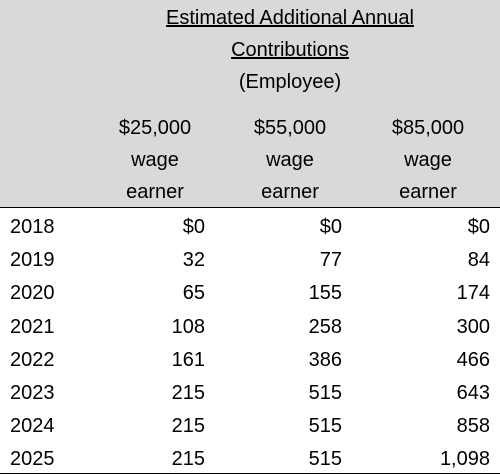  I want to click on column-header: $25,000, so click(155, 128).